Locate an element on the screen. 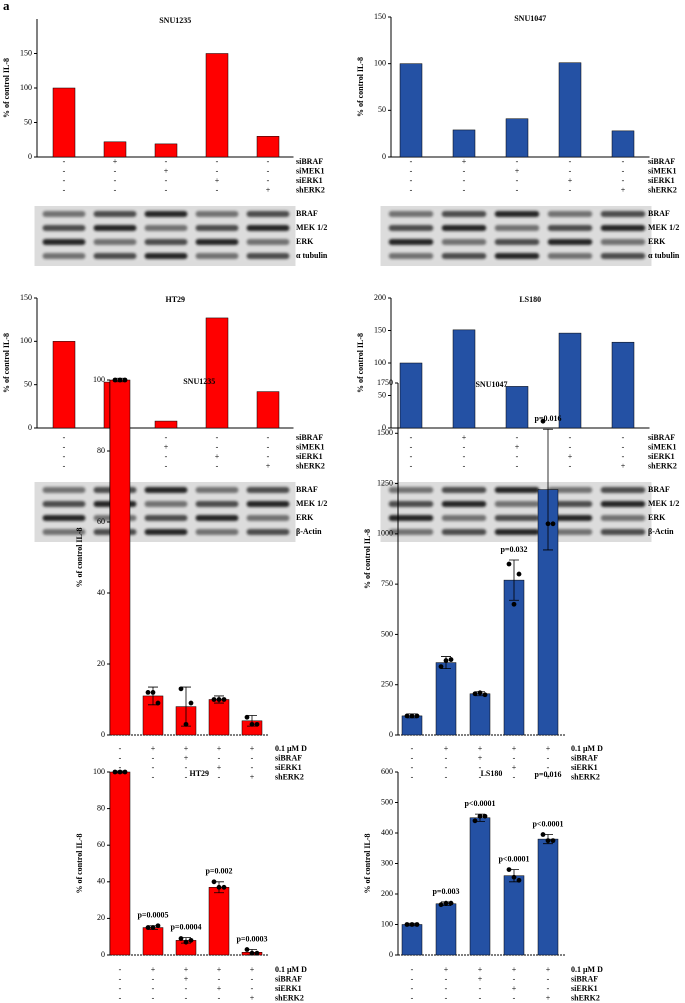 This screenshot has width=685, height=1003. blot-label: BRAF is located at coordinates (659, 213).